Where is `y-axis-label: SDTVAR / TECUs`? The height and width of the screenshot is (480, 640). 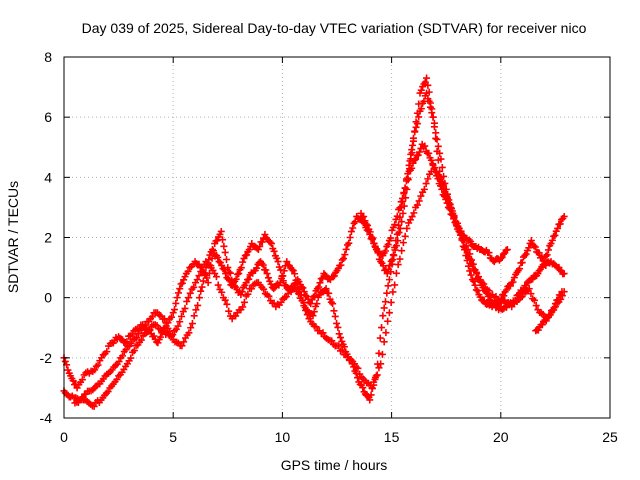
y-axis-label: SDTVAR / TECUs is located at coordinates (13, 237).